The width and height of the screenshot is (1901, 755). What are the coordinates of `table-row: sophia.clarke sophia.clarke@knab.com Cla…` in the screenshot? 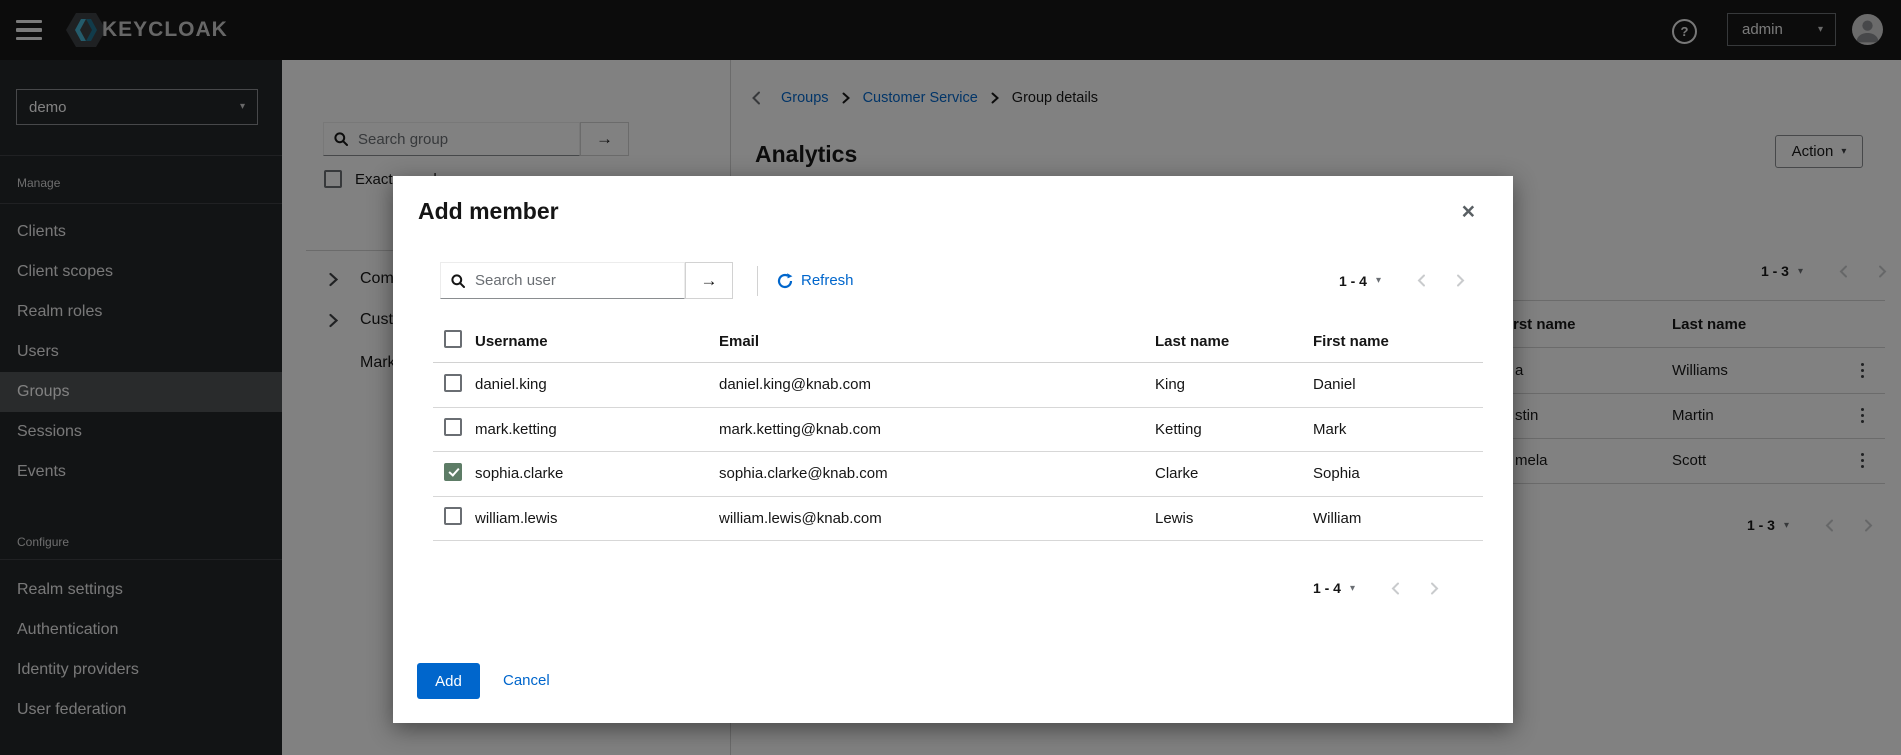 It's located at (958, 474).